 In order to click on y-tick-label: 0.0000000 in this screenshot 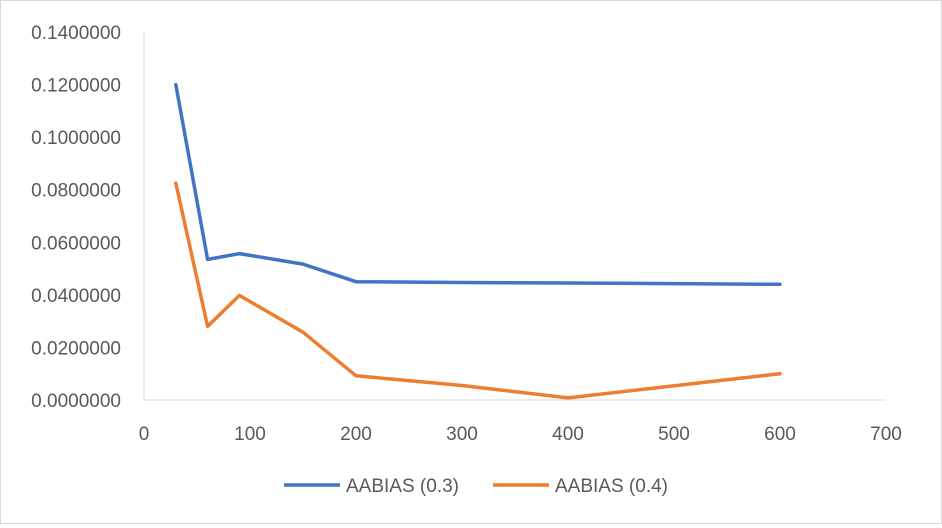, I will do `click(76, 401)`.